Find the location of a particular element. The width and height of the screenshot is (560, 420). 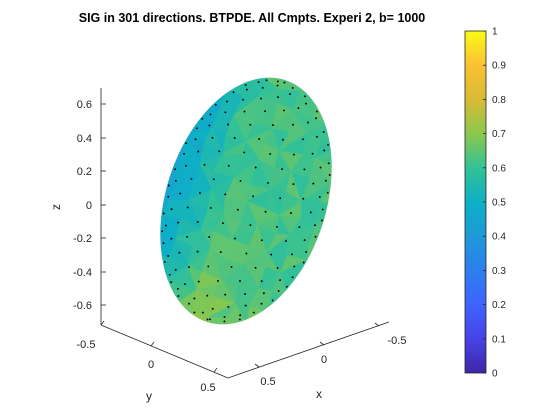

z-tick-label: 0.6 is located at coordinates (84, 105).